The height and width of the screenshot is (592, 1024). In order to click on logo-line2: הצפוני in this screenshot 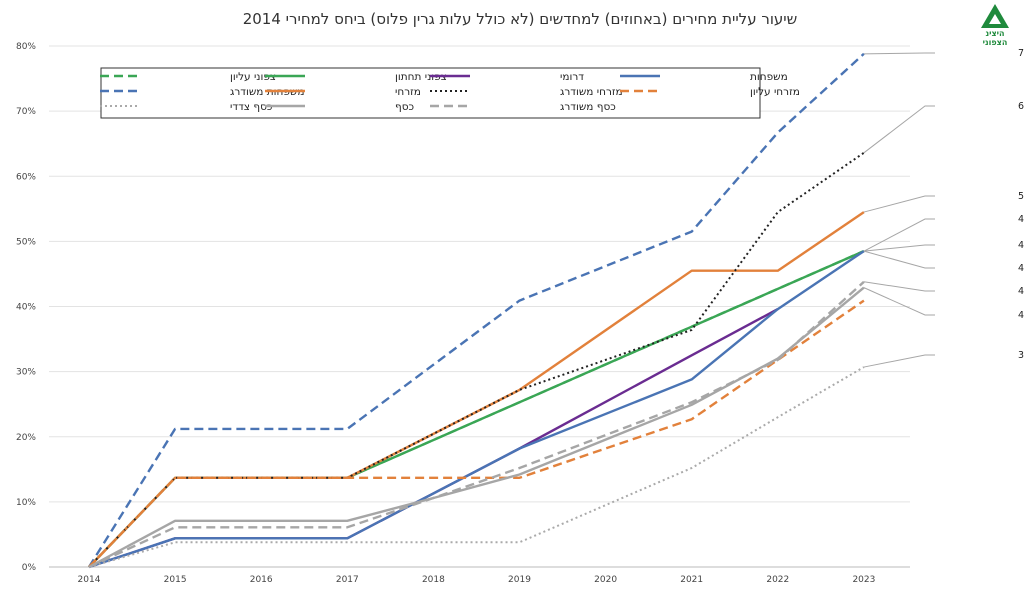, I will do `click(995, 42)`.